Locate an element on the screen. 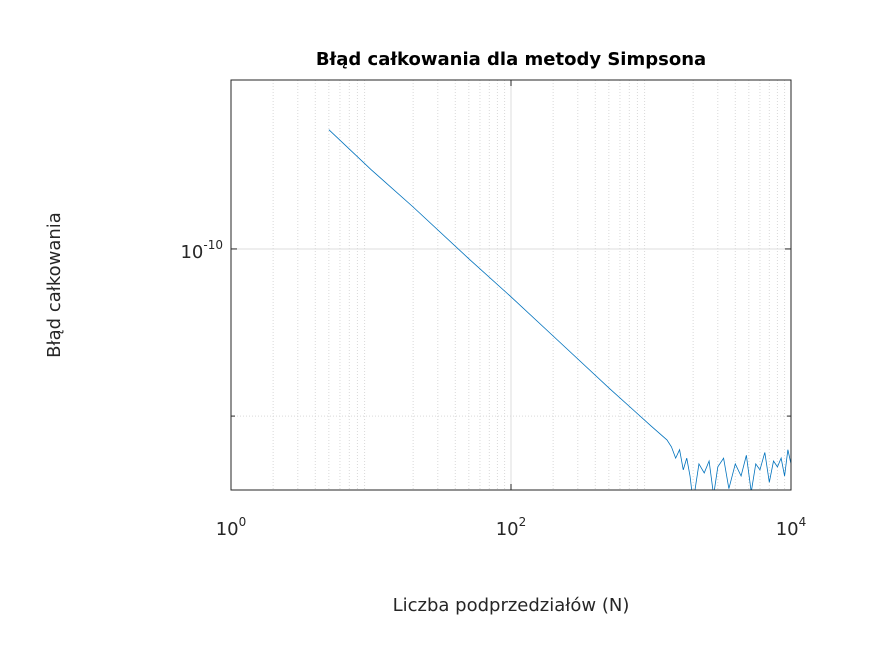 This screenshot has height=656, width=874. x-tick-label: 10² is located at coordinates (511, 528).